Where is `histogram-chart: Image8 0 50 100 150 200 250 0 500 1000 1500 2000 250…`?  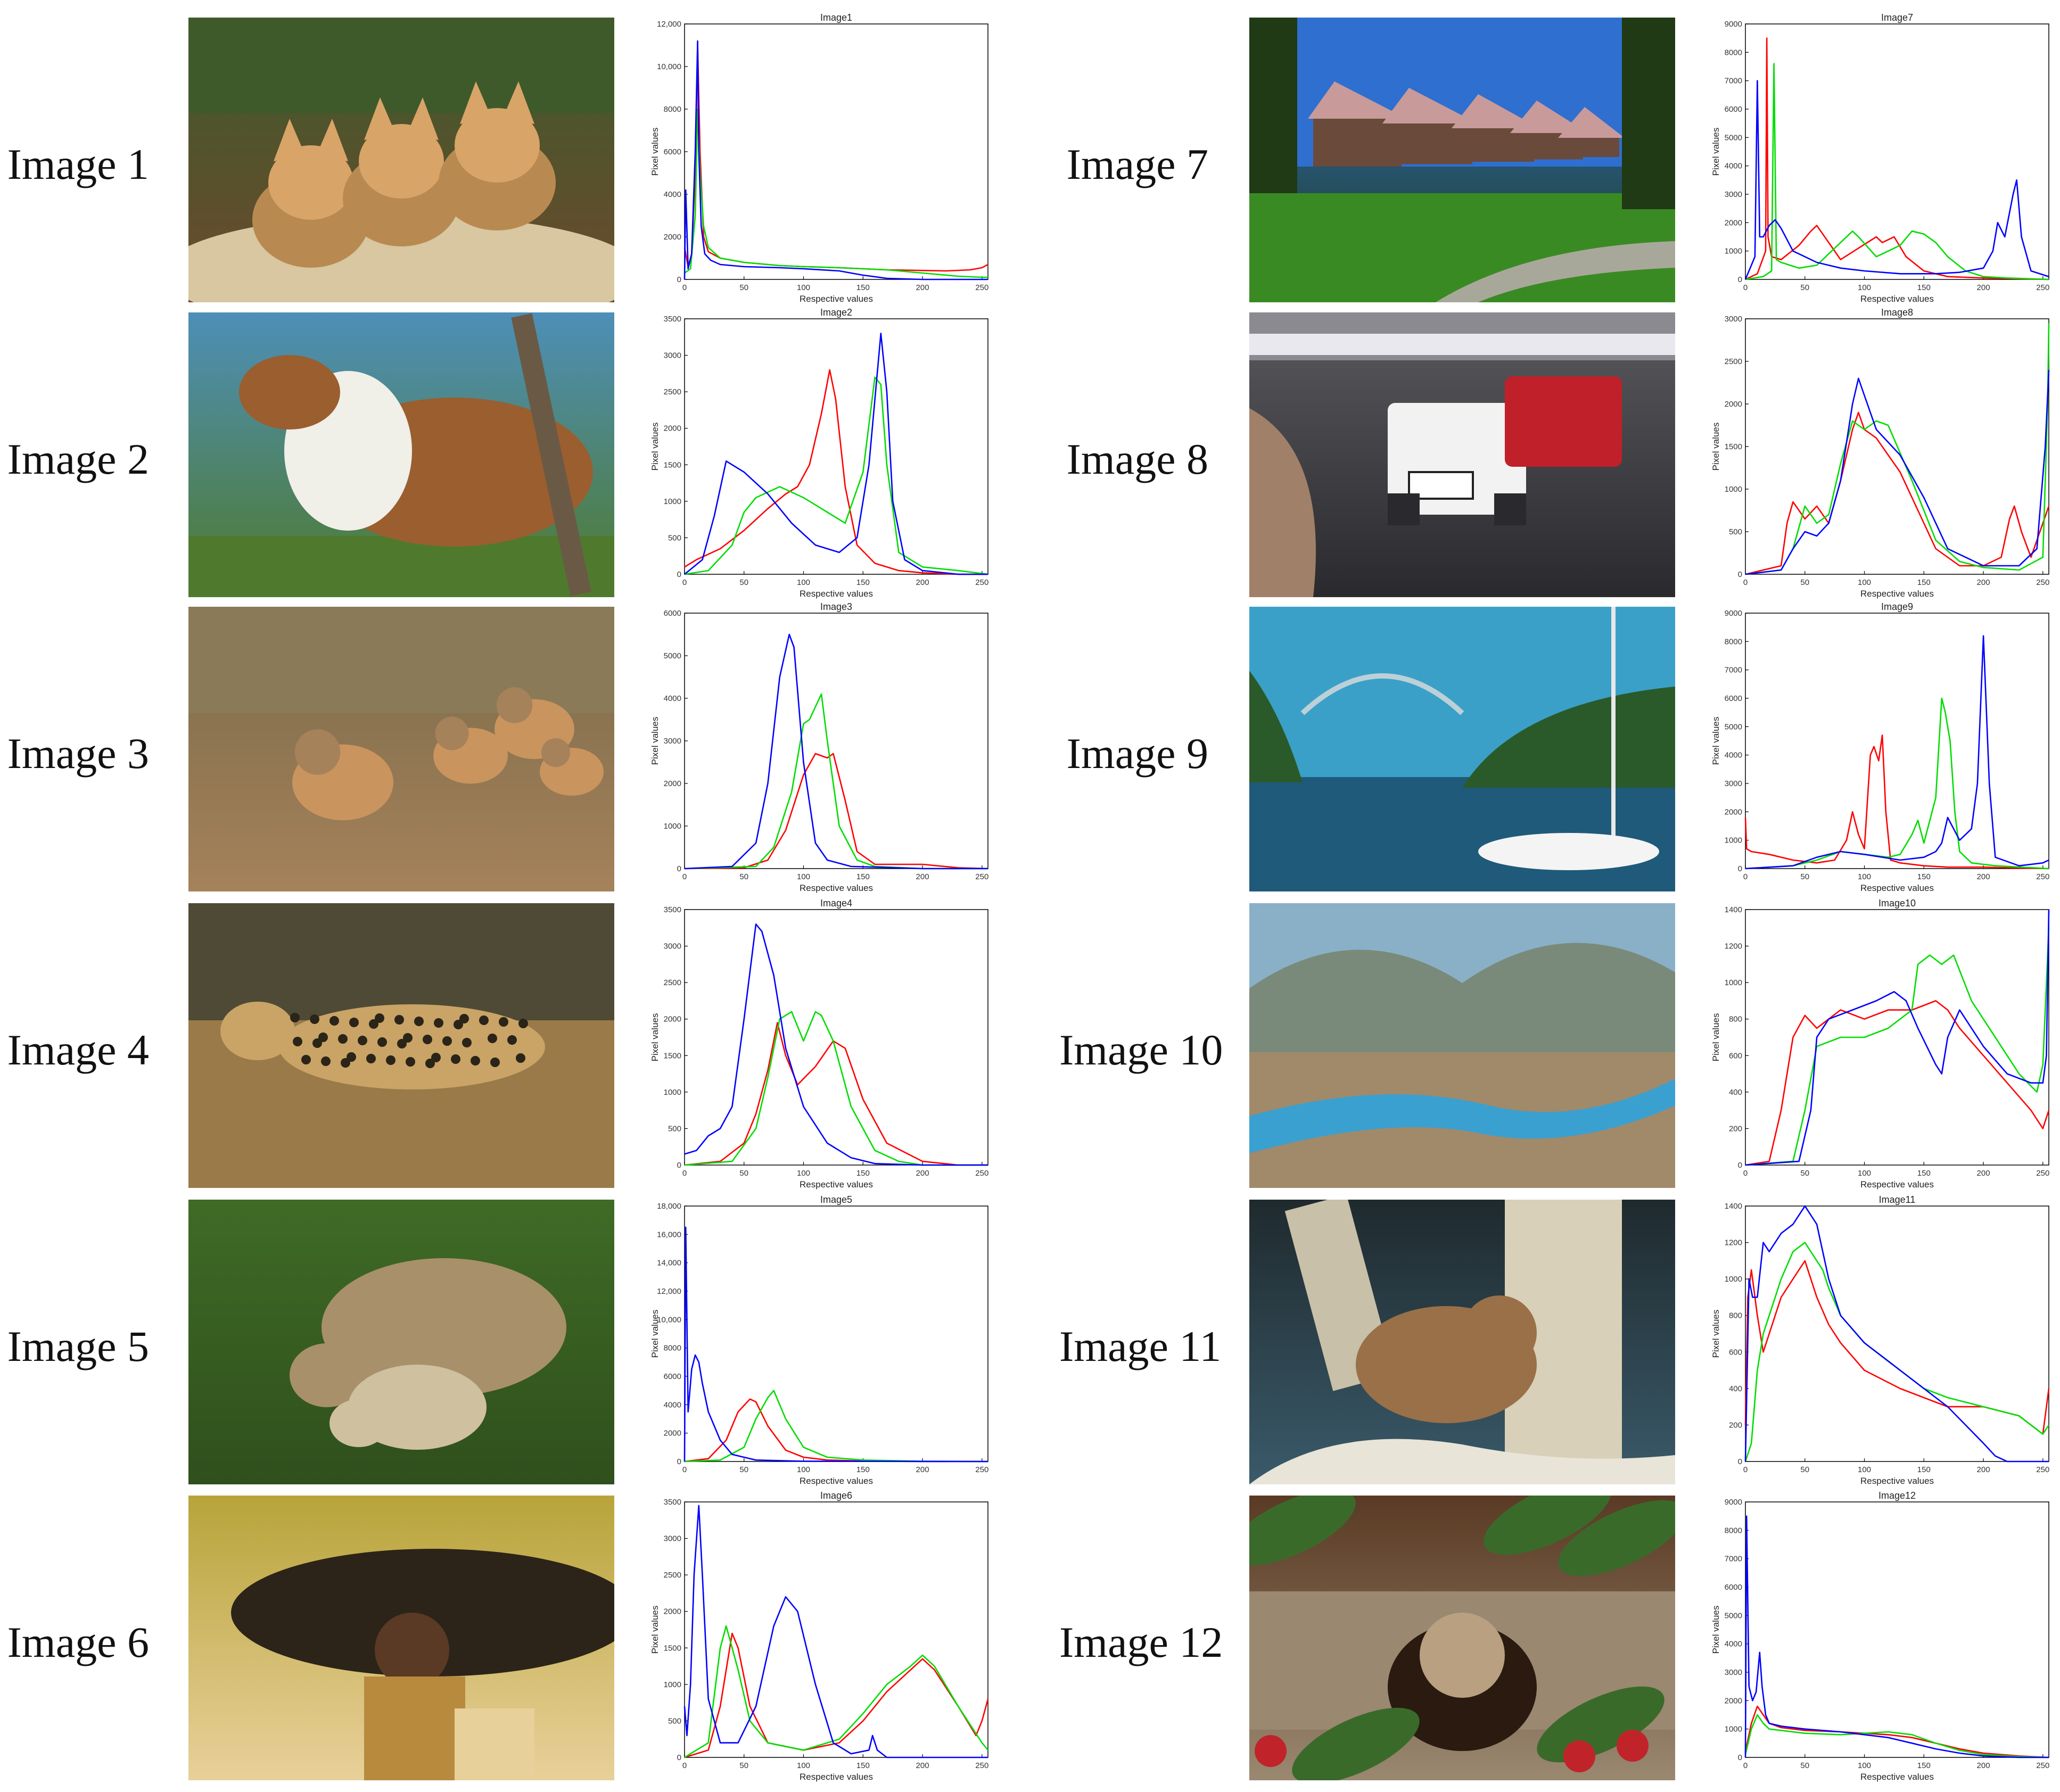
histogram-chart: Image8 0 50 100 150 200 250 0 500 1000 1500 2000 250… is located at coordinates (1884, 453).